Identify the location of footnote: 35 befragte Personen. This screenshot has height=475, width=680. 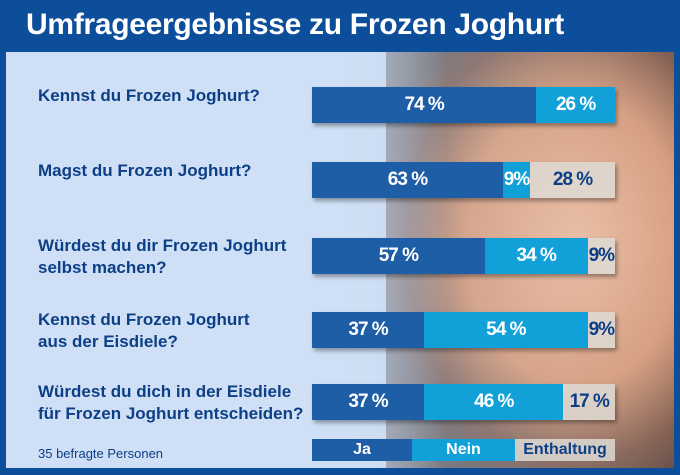
(101, 453).